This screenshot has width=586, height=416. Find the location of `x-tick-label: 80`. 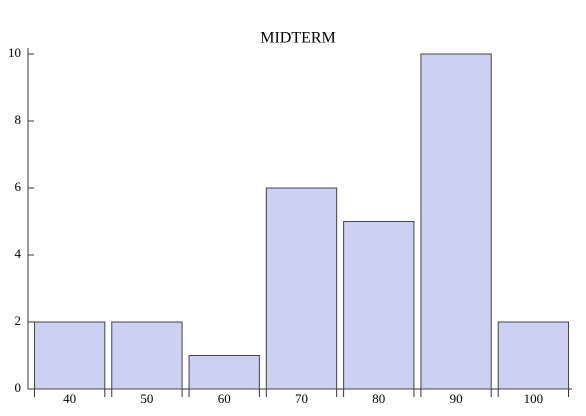

x-tick-label: 80 is located at coordinates (378, 398).